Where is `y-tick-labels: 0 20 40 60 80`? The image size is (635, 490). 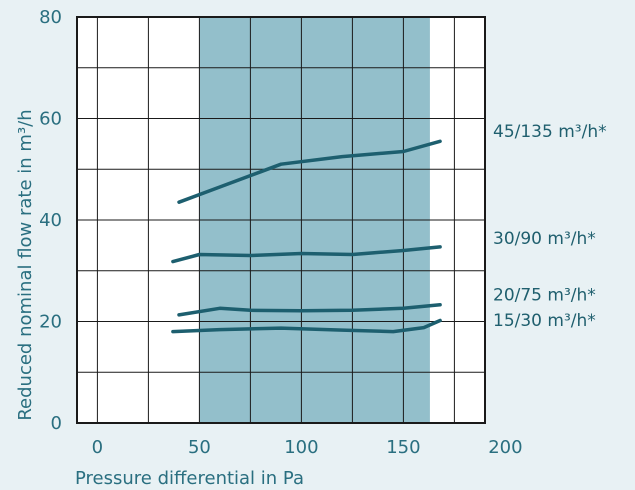
y-tick-labels: 0 20 40 60 80 is located at coordinates (50, 220).